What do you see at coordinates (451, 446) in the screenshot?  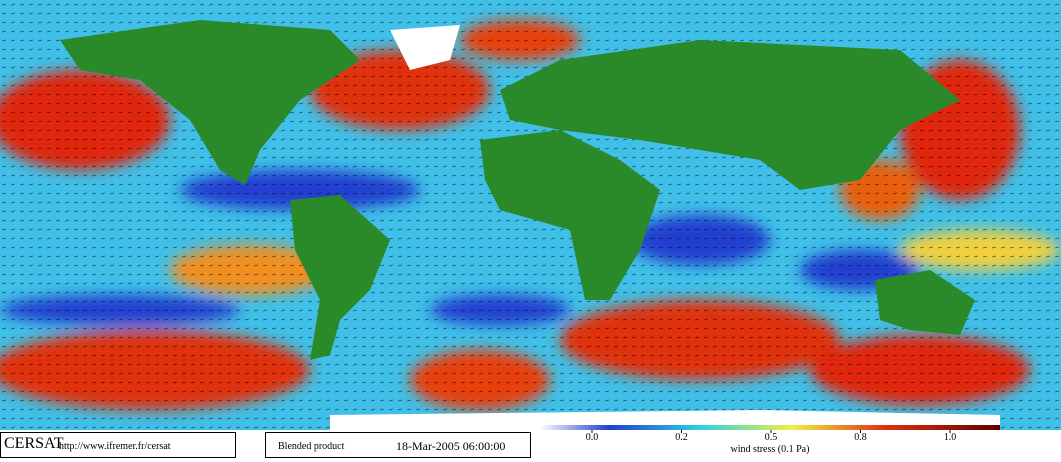 I see `timestamp: 18-Mar-2005 06:00:00` at bounding box center [451, 446].